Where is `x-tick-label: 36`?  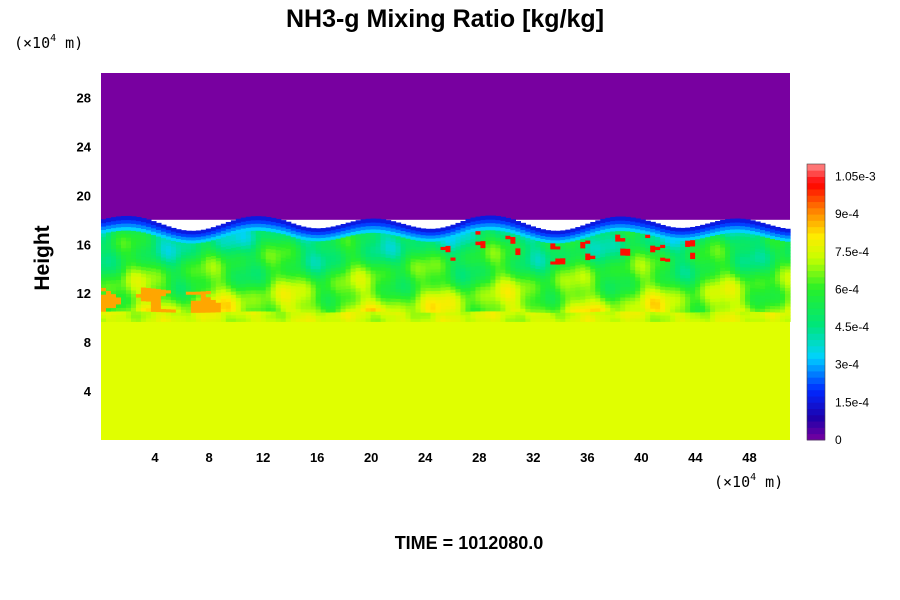 x-tick-label: 36 is located at coordinates (587, 457).